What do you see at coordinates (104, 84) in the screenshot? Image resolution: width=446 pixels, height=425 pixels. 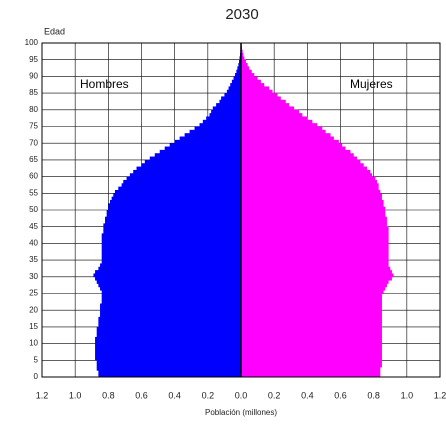 I see `series-label: Hombres` at bounding box center [104, 84].